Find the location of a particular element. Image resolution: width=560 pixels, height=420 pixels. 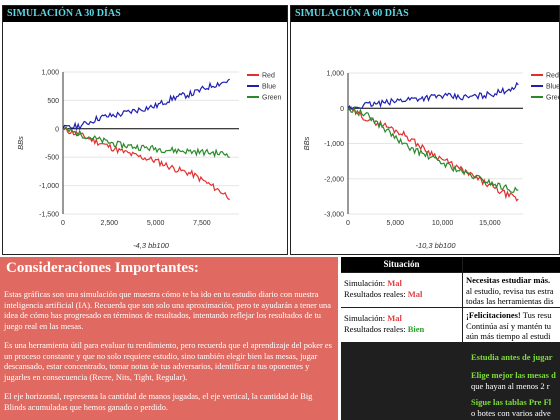

series-line-green is located at coordinates (146, 142).